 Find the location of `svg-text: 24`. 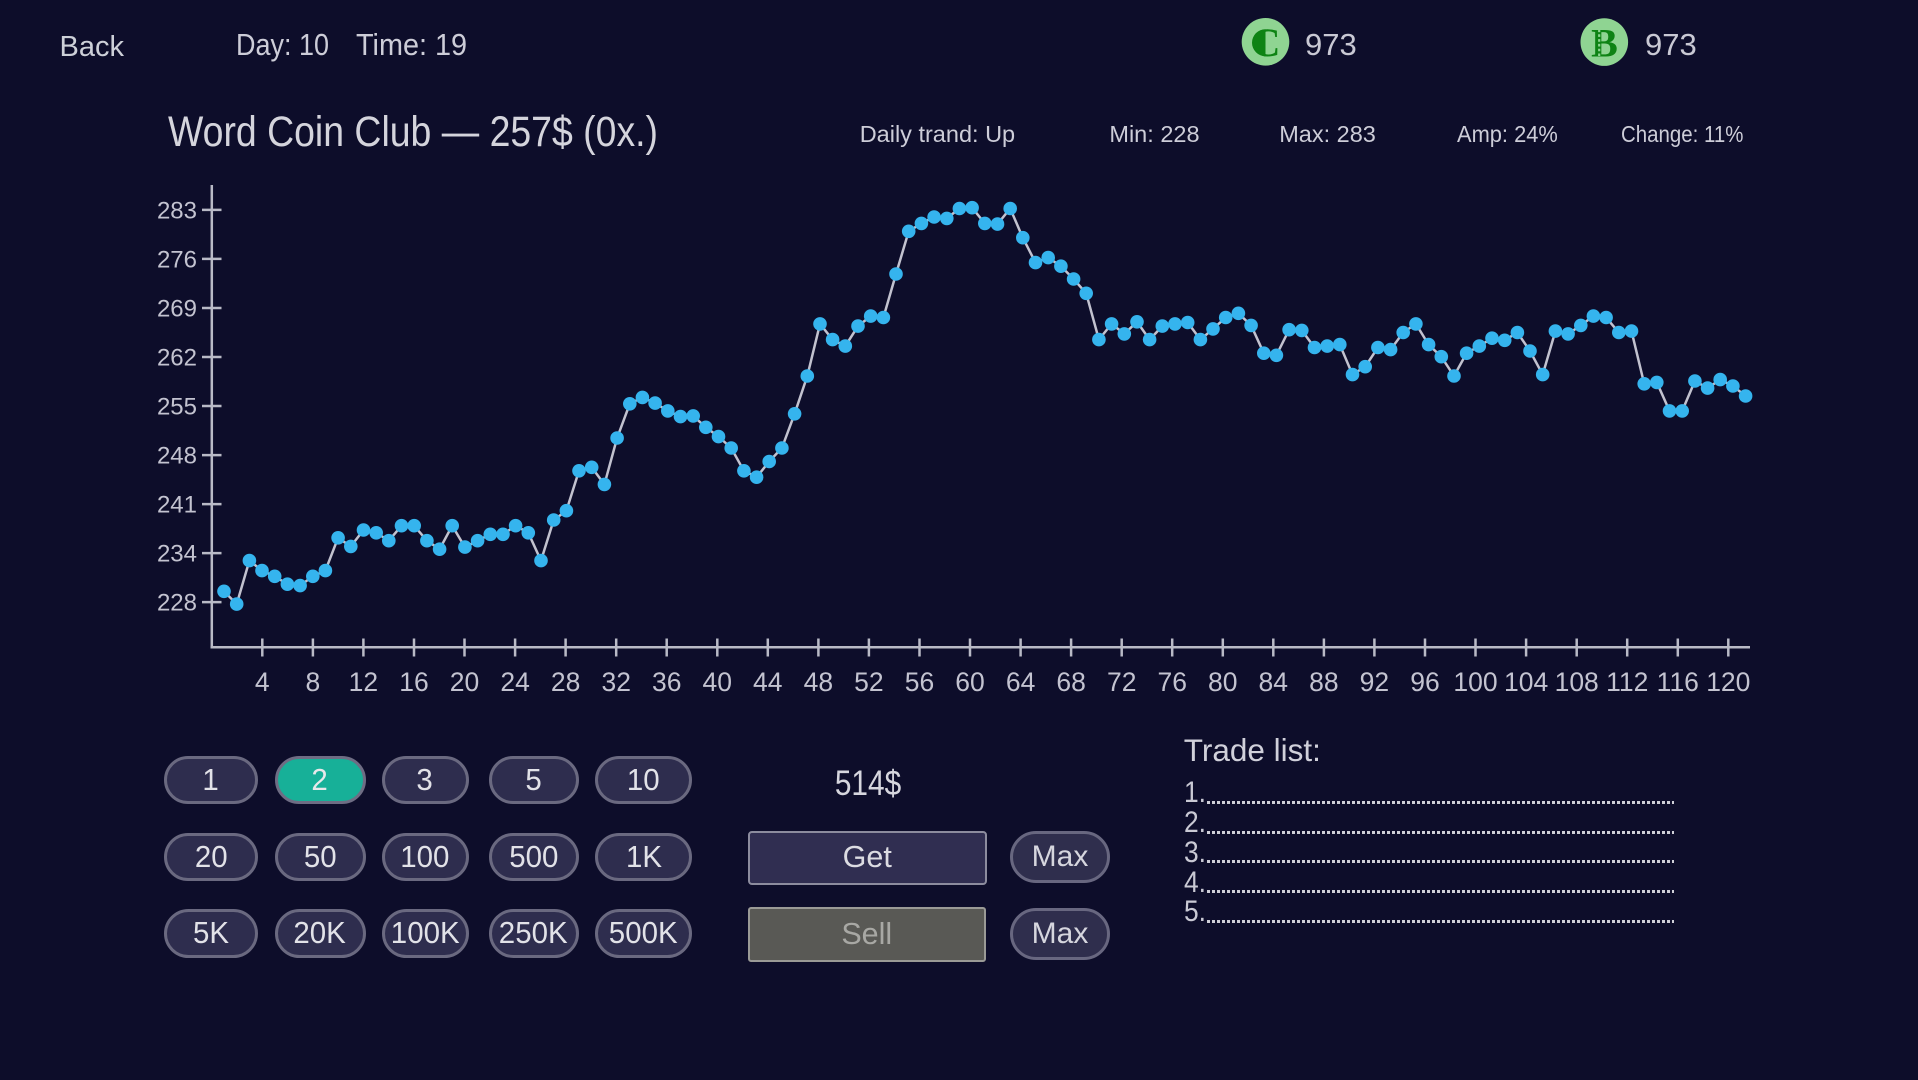

svg-text: 24 is located at coordinates (514, 682).